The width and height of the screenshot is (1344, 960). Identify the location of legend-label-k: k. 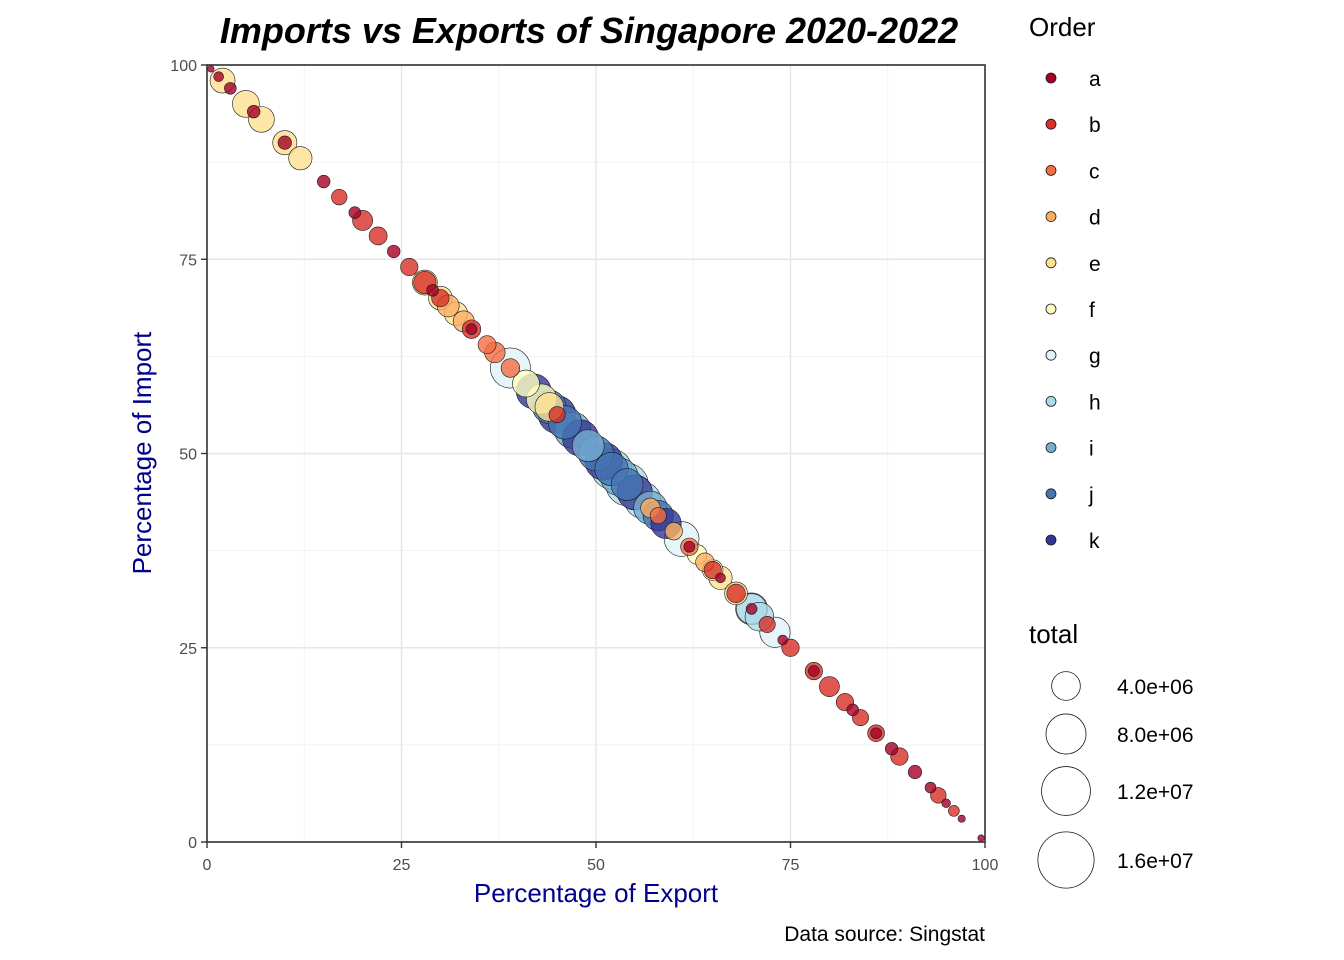
(1094, 541).